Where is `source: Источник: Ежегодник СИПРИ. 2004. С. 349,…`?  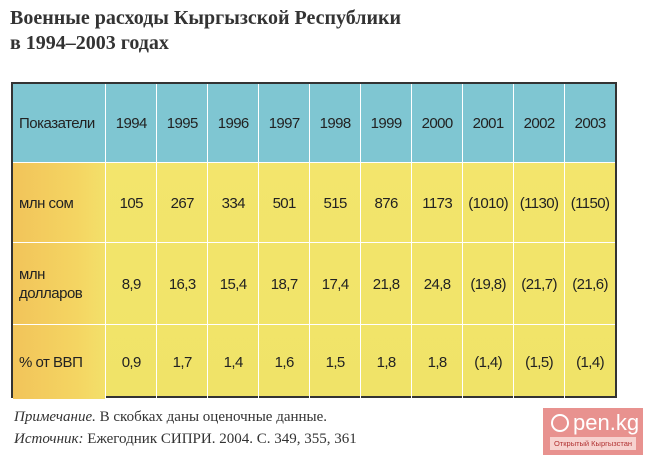 source: Источник: Ежегодник СИПРИ. 2004. С. 349,… is located at coordinates (185, 439).